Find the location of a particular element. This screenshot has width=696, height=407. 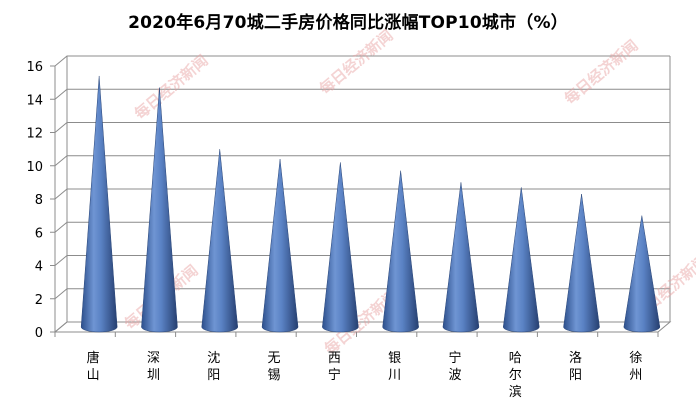

x-tick-label: 徐州 is located at coordinates (635, 367).